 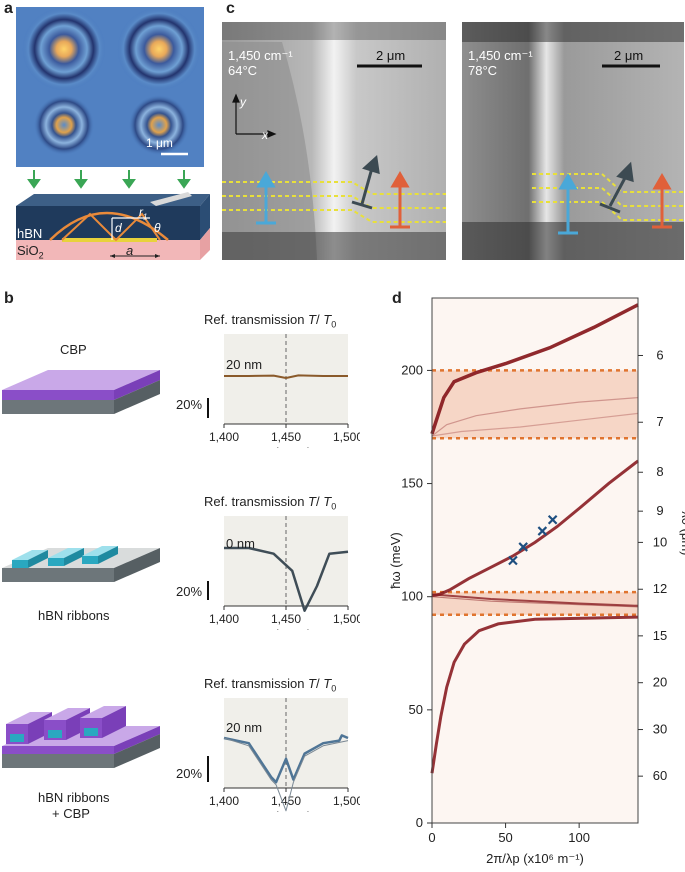 I want to click on y-tick-label: 150, so click(x=412, y=483).